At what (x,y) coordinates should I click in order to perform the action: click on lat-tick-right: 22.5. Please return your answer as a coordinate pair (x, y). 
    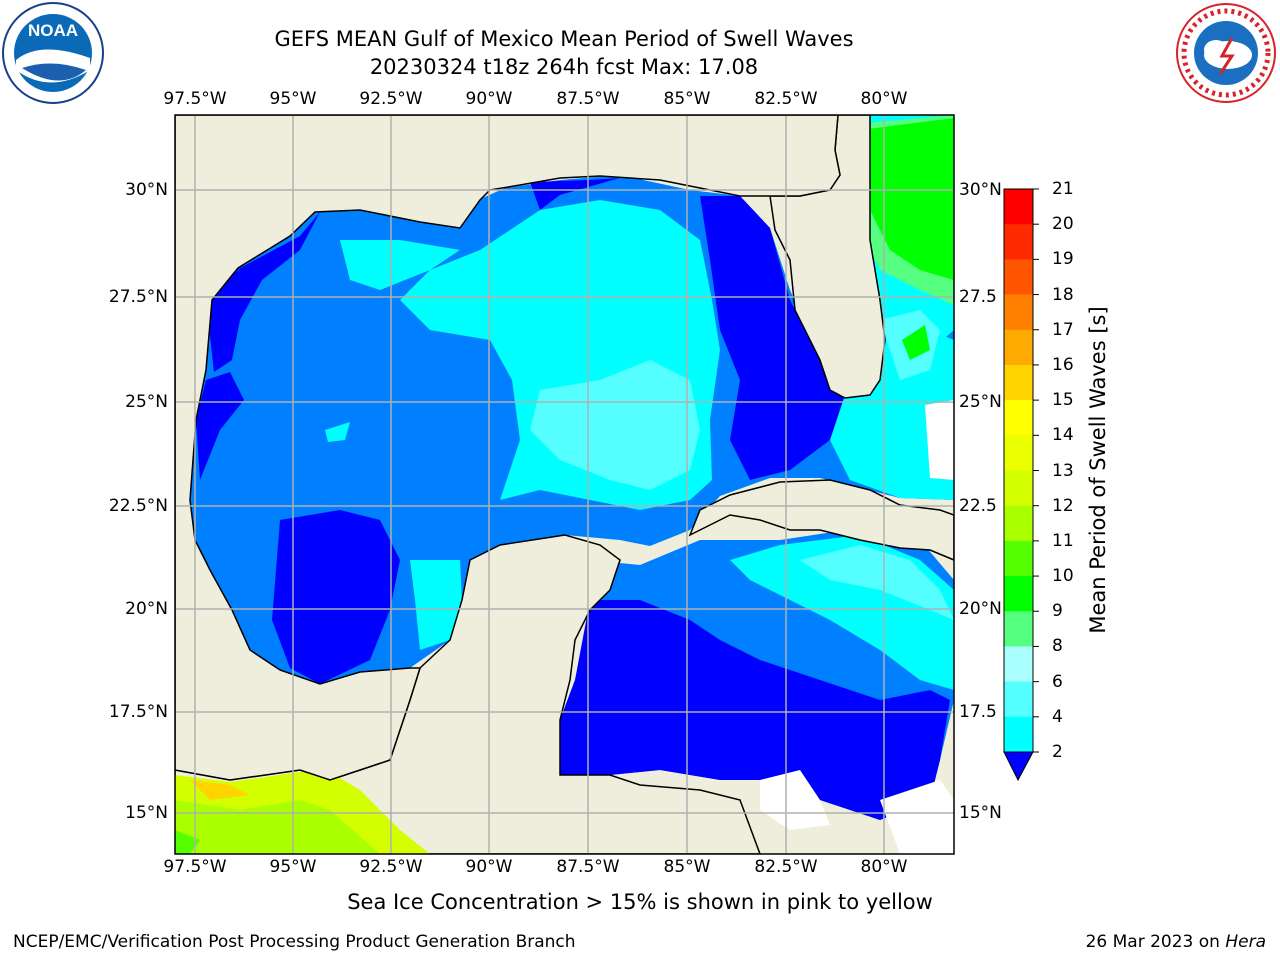
    Looking at the image, I should click on (978, 506).